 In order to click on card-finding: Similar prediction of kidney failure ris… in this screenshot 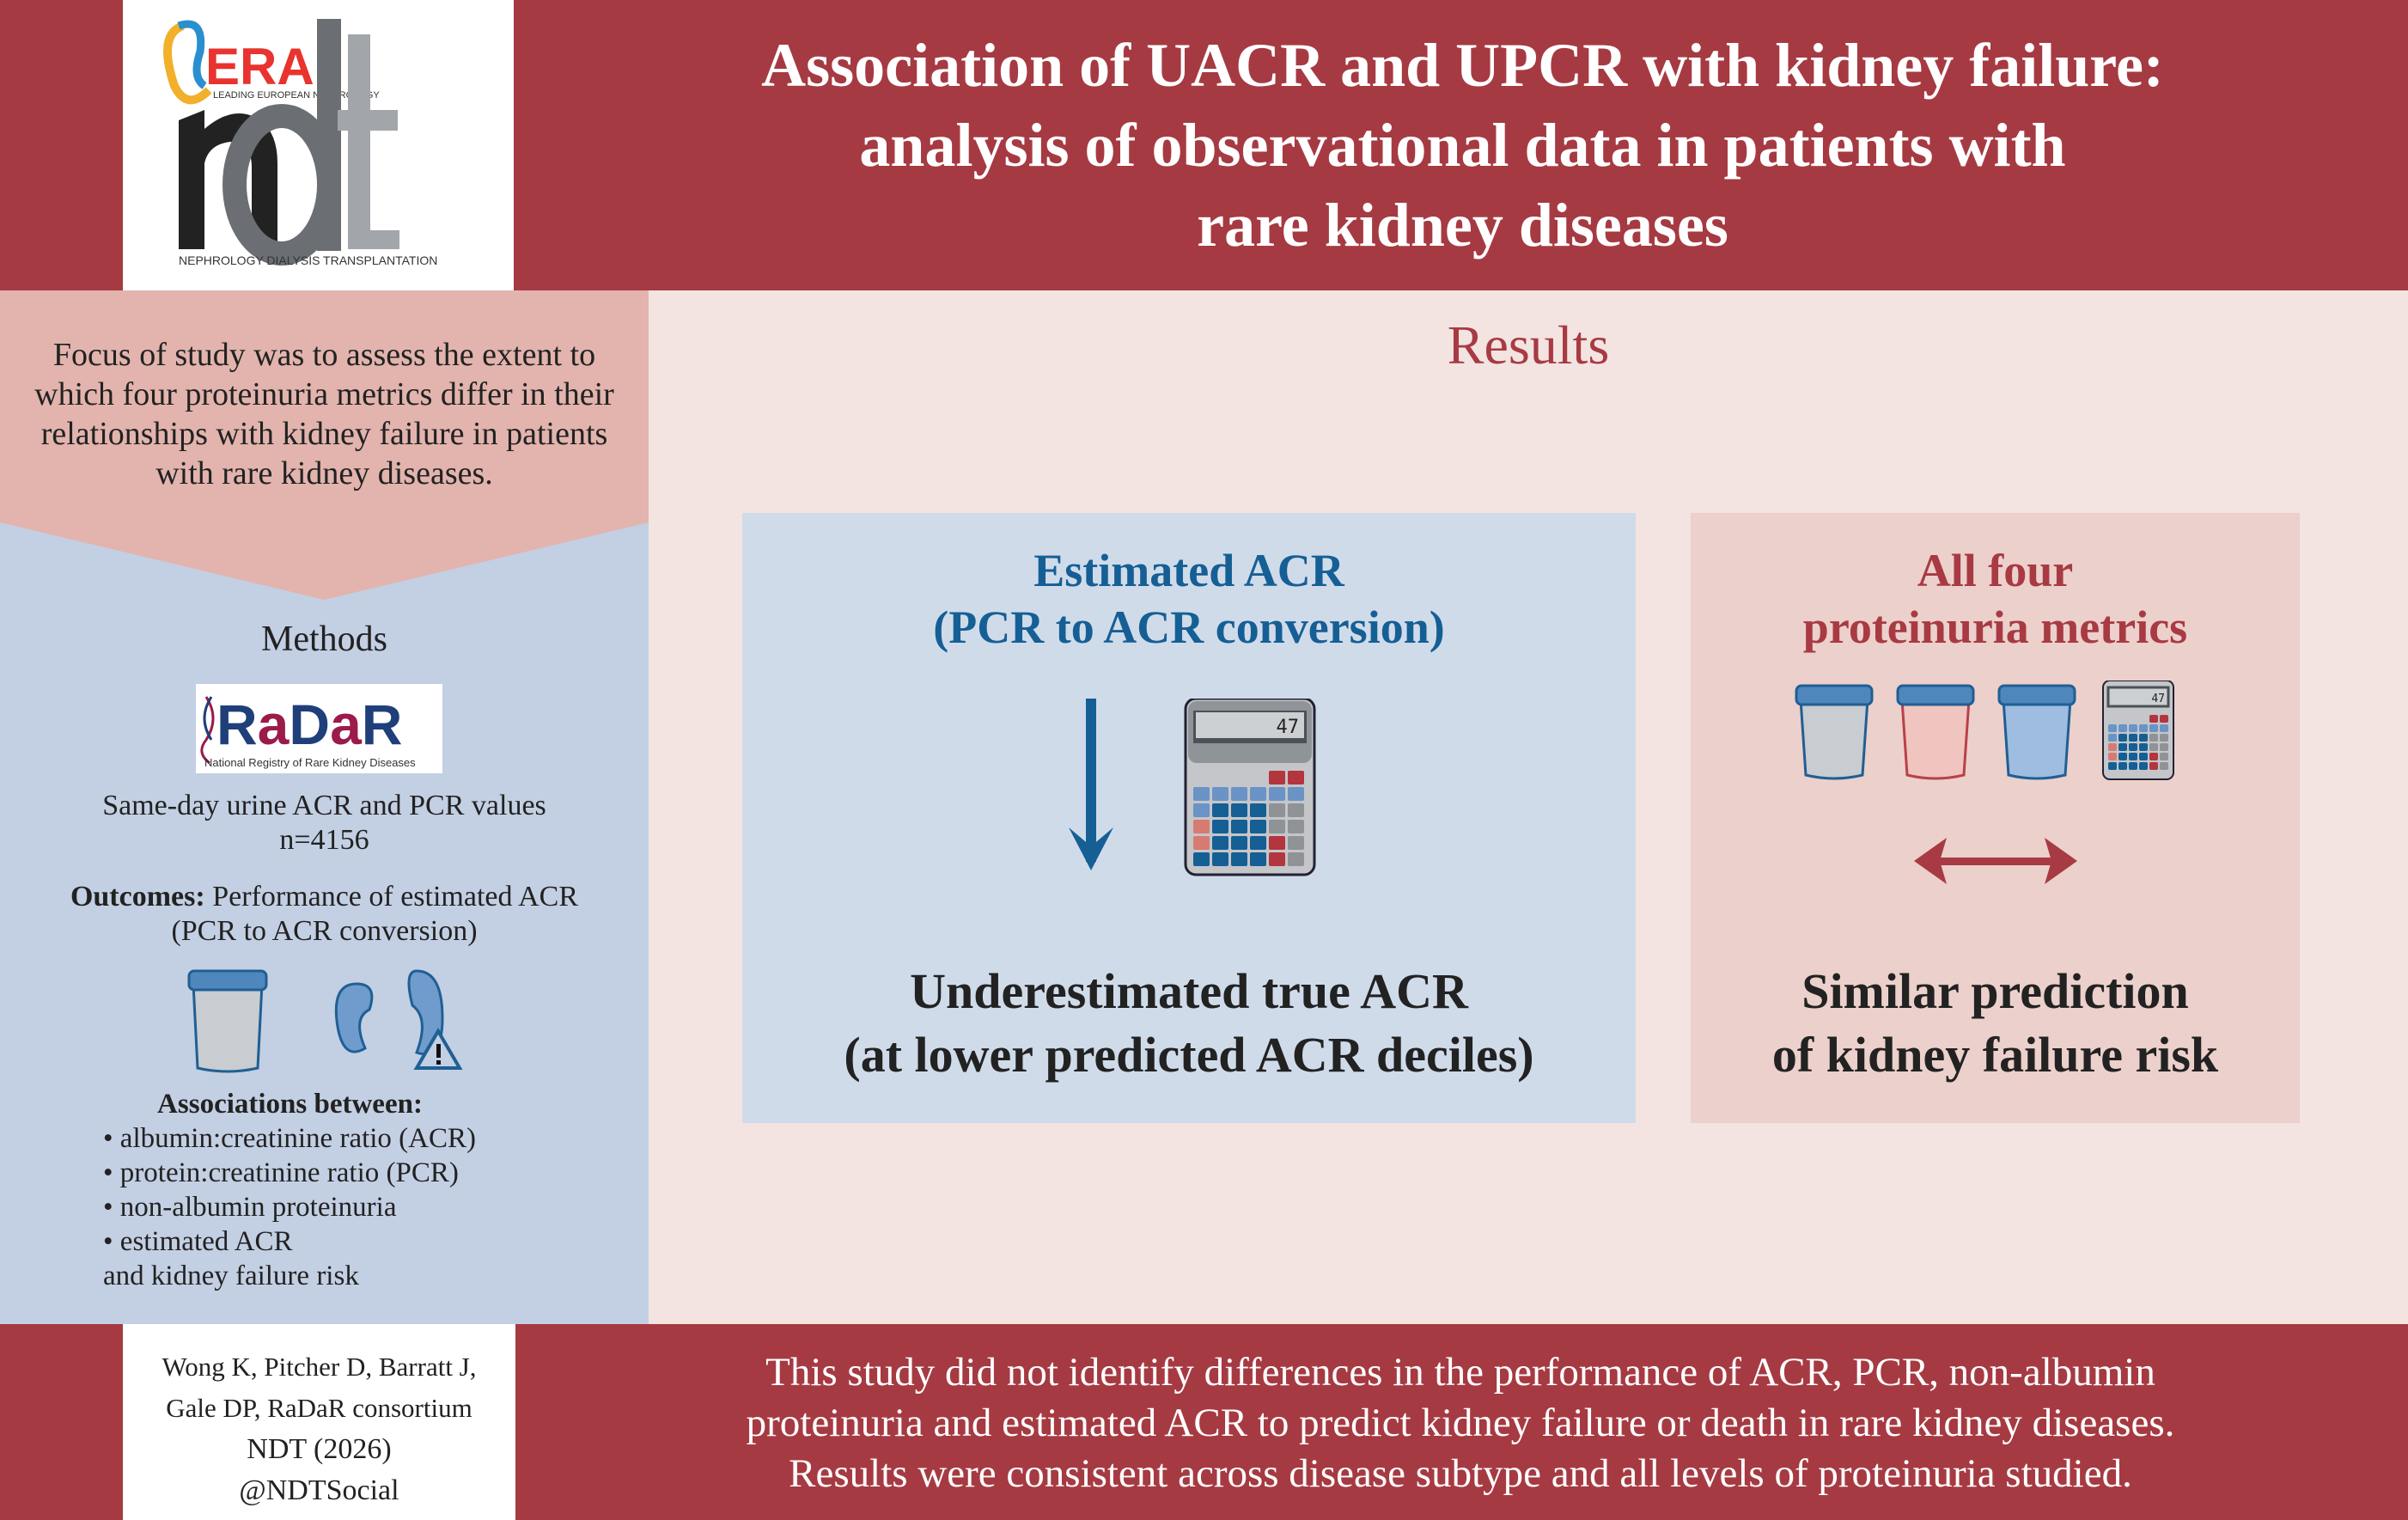, I will do `click(1995, 1023)`.